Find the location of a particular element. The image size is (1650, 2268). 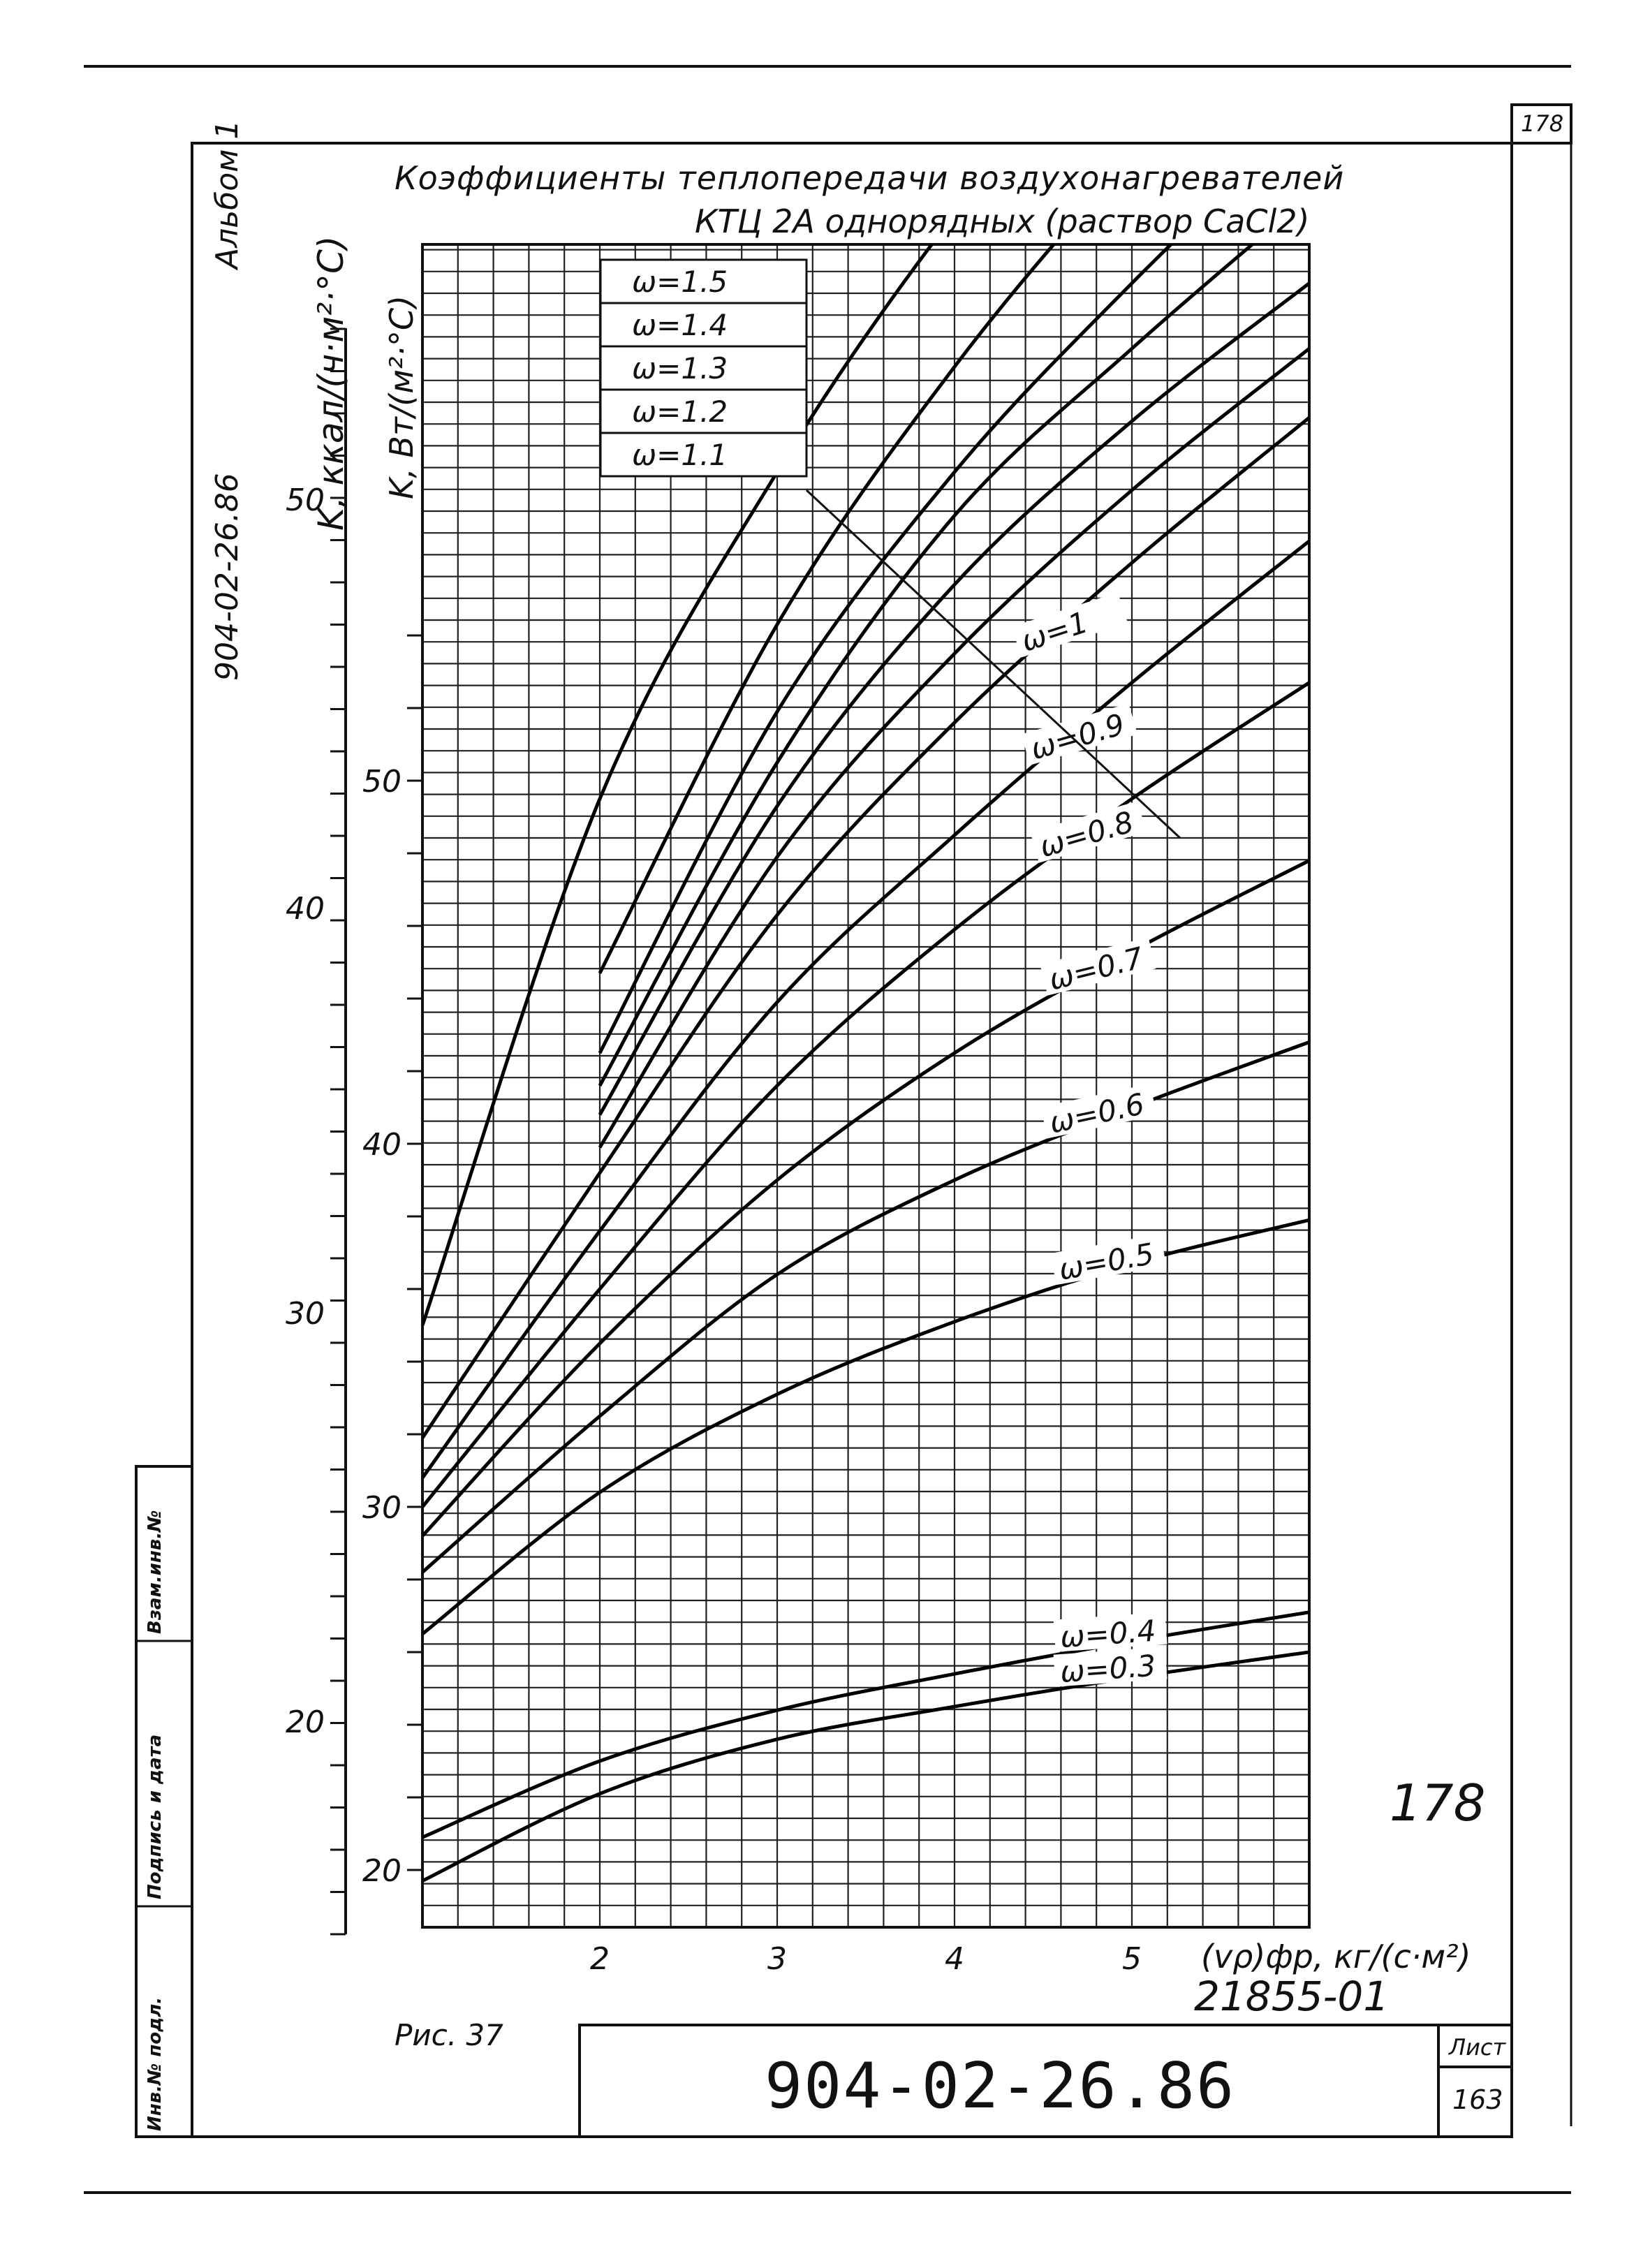

side-stamp-1: Инв.№ подл. is located at coordinates (155, 2063).